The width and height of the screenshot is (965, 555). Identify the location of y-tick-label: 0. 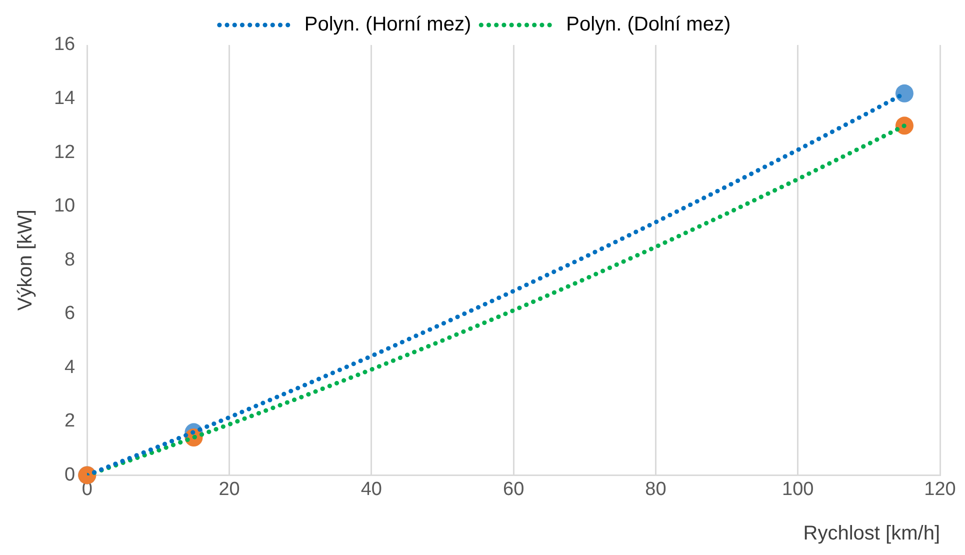
(70, 475).